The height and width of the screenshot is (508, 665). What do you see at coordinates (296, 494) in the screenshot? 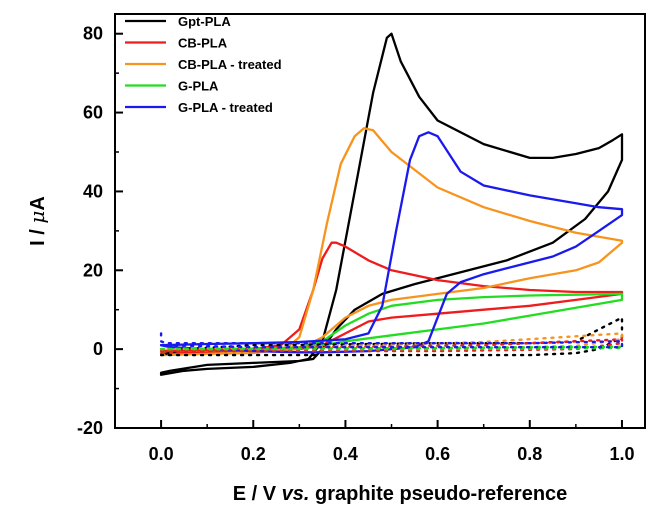
I see `x-axis-title-italic: vs.` at bounding box center [296, 494].